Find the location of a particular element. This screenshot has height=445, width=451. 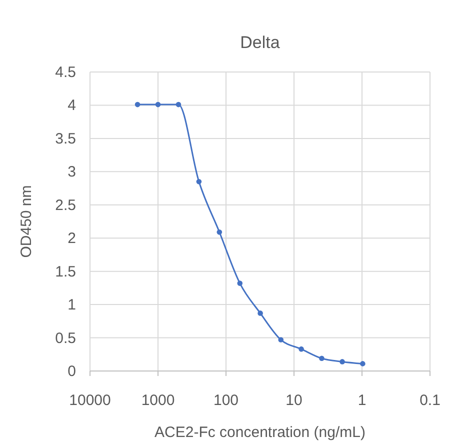

x-tick-label: 10 is located at coordinates (294, 400).